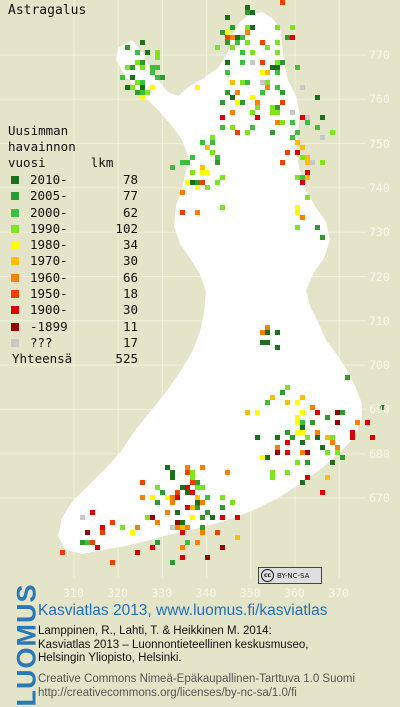 The height and width of the screenshot is (707, 400). I want to click on legend-heading-3: vuosi lkm, so click(61, 162).